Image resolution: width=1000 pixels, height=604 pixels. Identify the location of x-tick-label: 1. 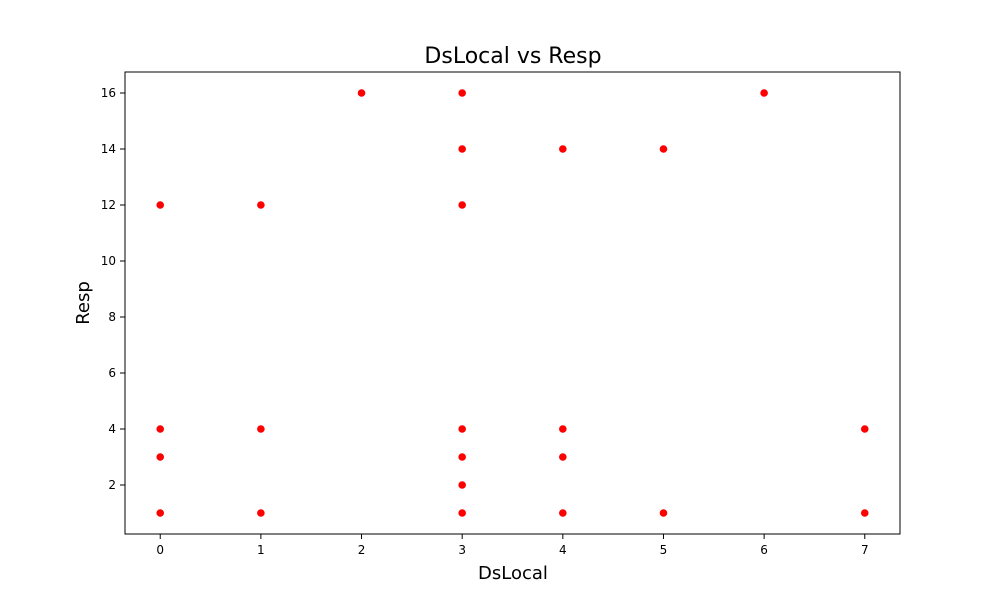
(261, 550).